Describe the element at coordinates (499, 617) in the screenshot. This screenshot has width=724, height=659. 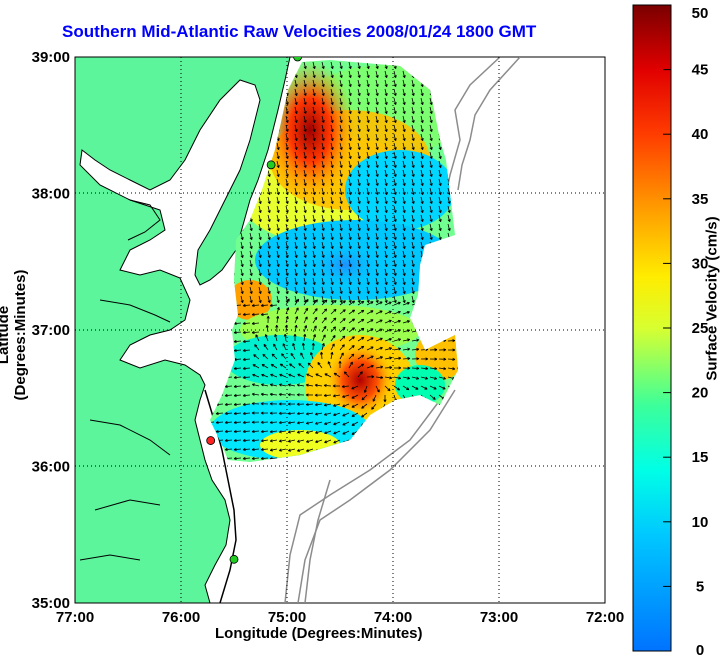
I see `x-tick-label: 73:00` at that location.